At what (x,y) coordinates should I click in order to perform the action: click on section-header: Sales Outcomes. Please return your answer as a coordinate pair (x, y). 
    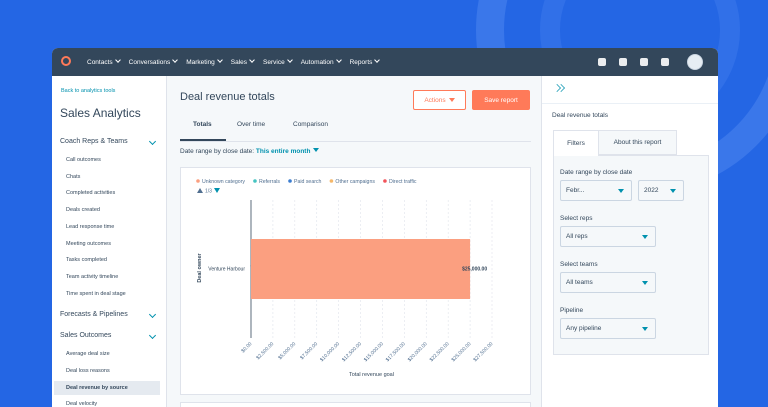
    Looking at the image, I should click on (108, 336).